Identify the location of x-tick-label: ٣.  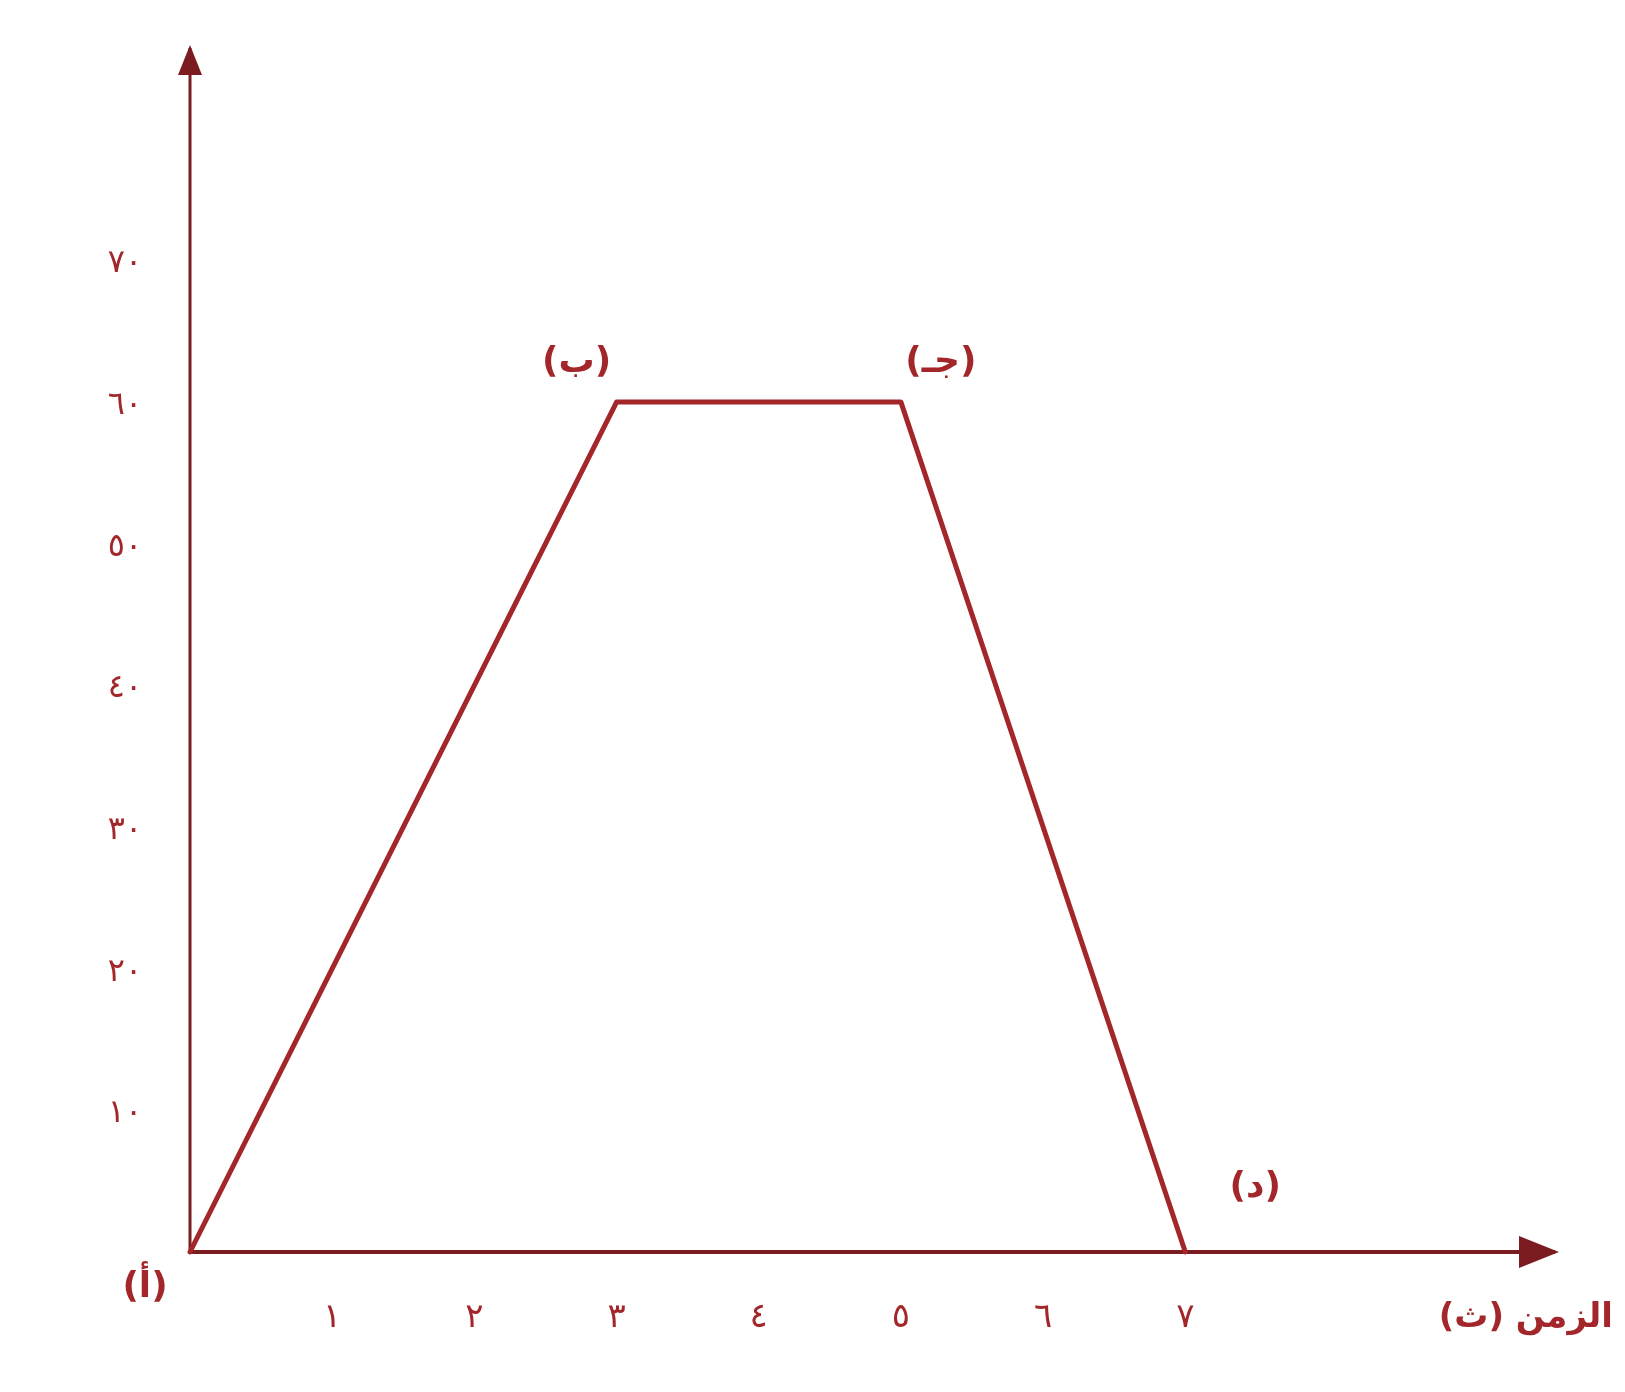
(616, 1315).